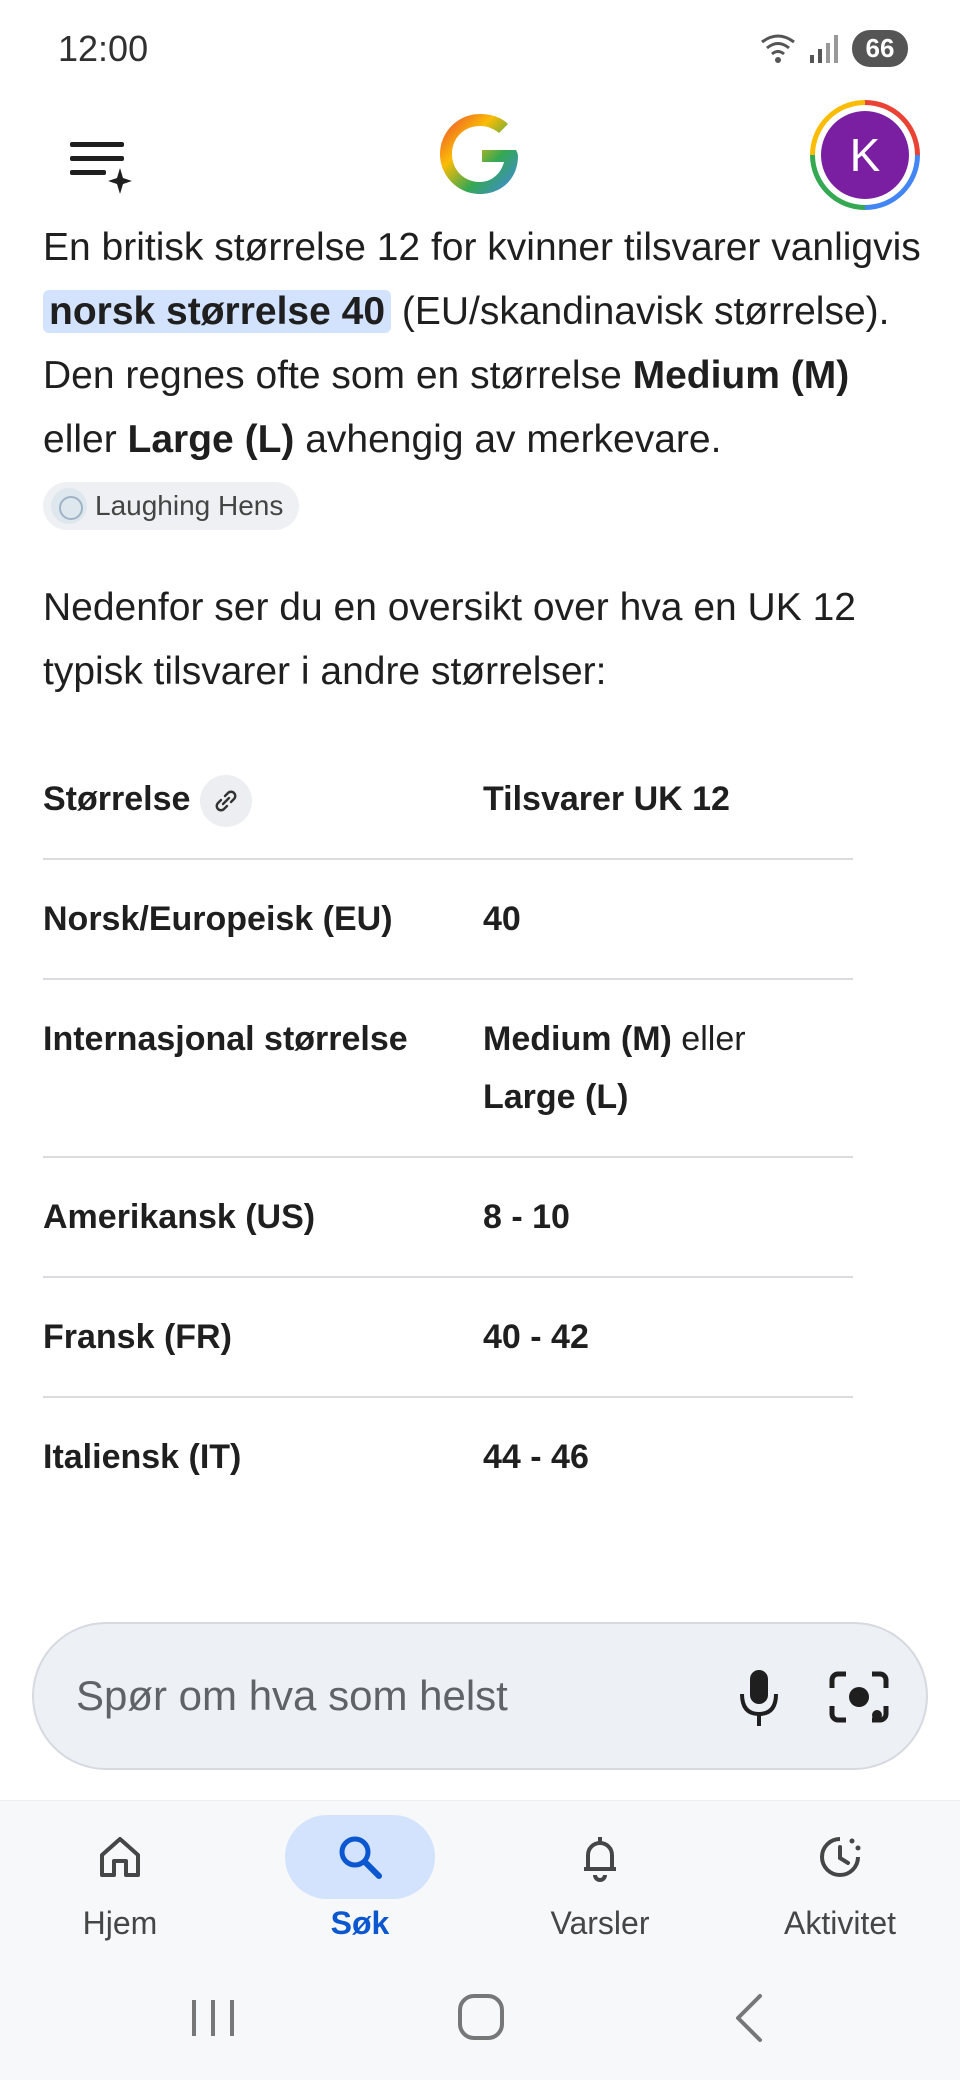 This screenshot has width=960, height=2080. What do you see at coordinates (137, 1337) in the screenshot?
I see `table-row-label: Fransk (FR)` at bounding box center [137, 1337].